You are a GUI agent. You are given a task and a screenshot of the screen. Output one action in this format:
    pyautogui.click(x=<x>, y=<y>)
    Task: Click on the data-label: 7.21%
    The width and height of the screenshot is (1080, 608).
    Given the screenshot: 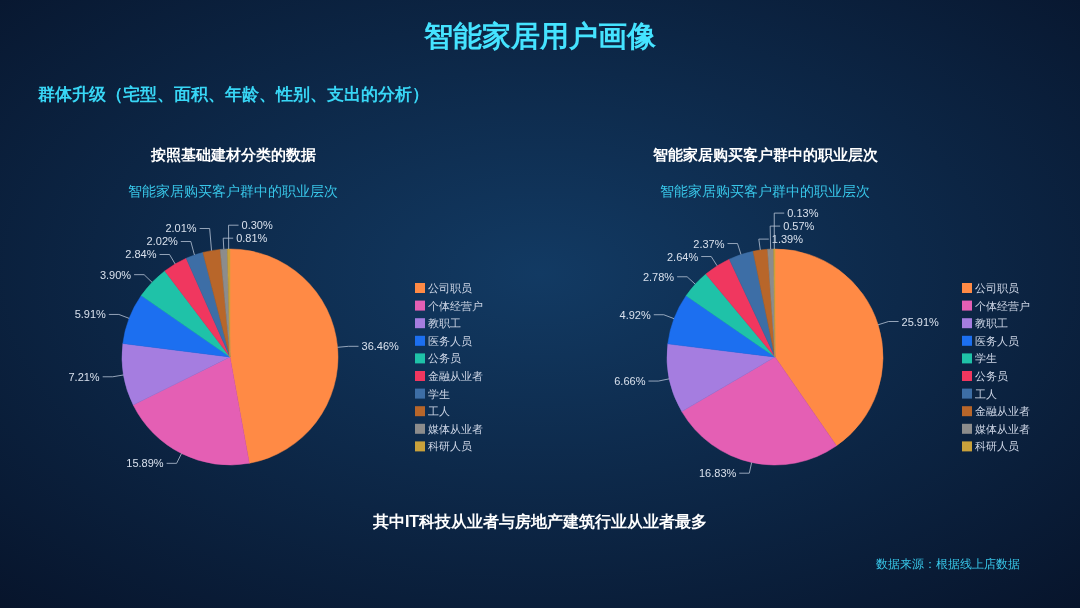 What is the action you would take?
    pyautogui.click(x=84, y=376)
    